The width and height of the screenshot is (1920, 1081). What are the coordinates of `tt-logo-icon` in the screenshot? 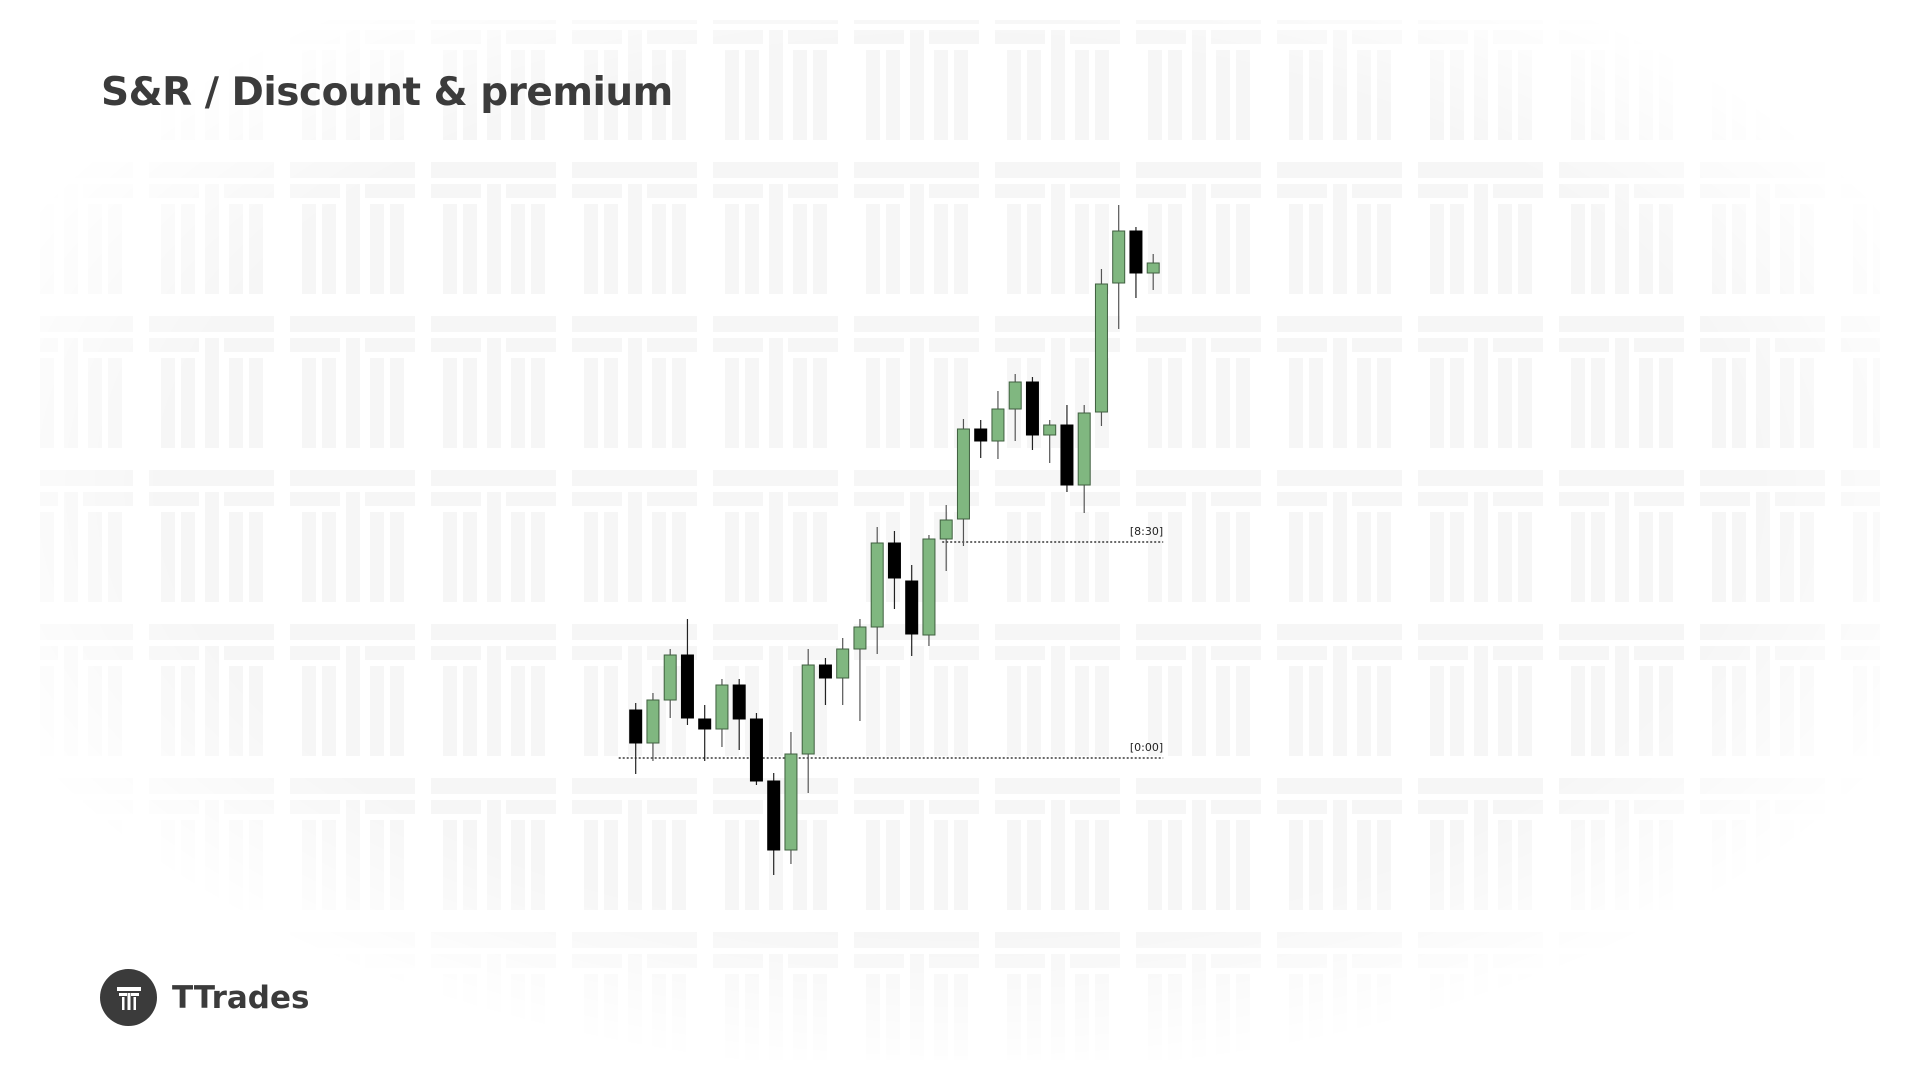 It's located at (128, 997).